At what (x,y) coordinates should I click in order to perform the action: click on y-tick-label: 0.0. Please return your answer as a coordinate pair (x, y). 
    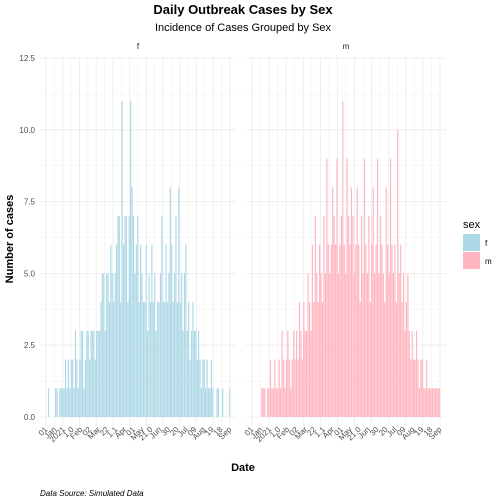
    Looking at the image, I should click on (30, 417).